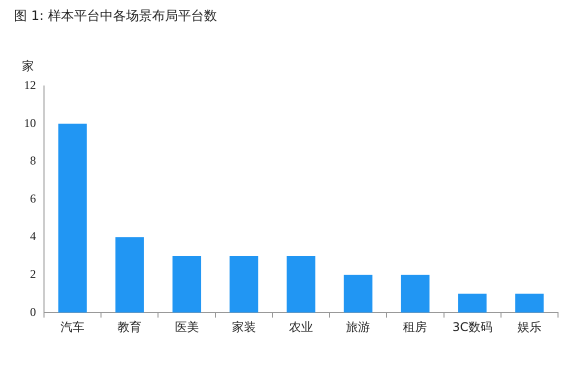 Image resolution: width=580 pixels, height=388 pixels. I want to click on chart-title: 图 1: 样本平台中各场景布局平台数, so click(115, 16).